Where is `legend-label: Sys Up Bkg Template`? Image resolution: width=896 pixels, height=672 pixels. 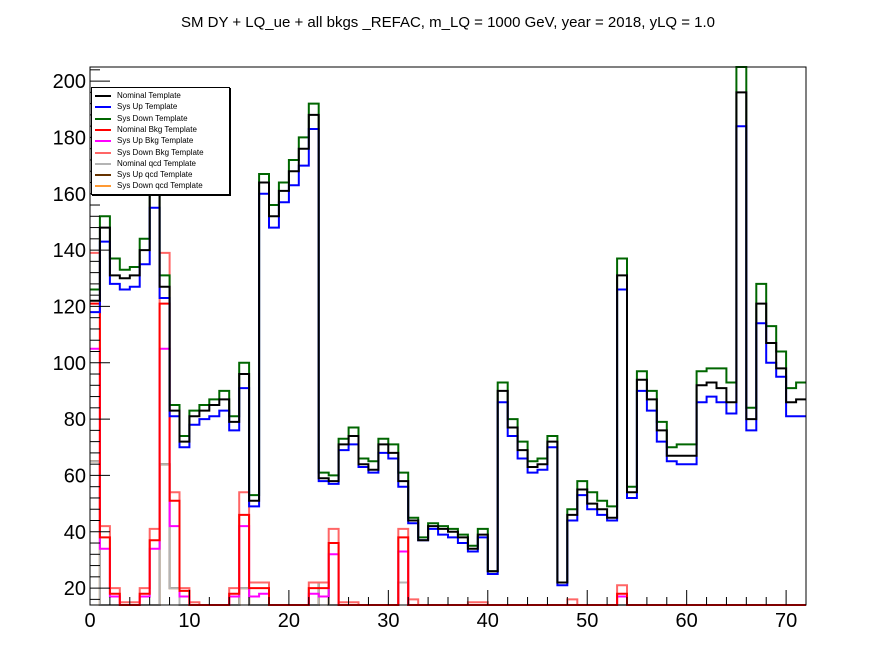 legend-label: Sys Up Bkg Template is located at coordinates (155, 141).